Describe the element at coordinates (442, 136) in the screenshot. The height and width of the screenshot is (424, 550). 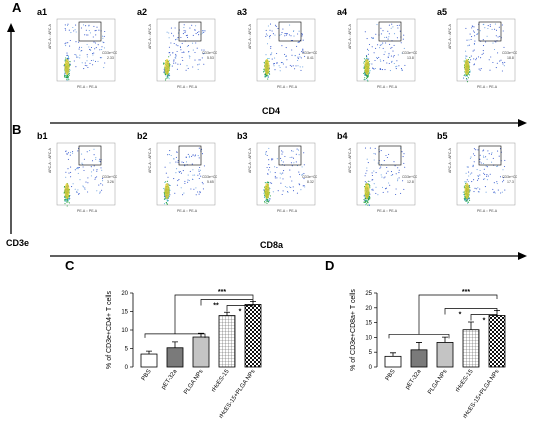
I see `flow-plot-label: b5` at that location.